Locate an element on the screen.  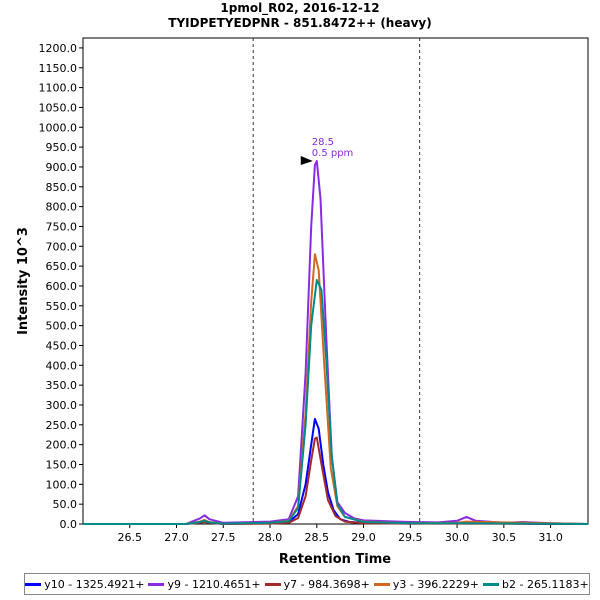
legend-label: b2 - 265.1183+ is located at coordinates (545, 584).